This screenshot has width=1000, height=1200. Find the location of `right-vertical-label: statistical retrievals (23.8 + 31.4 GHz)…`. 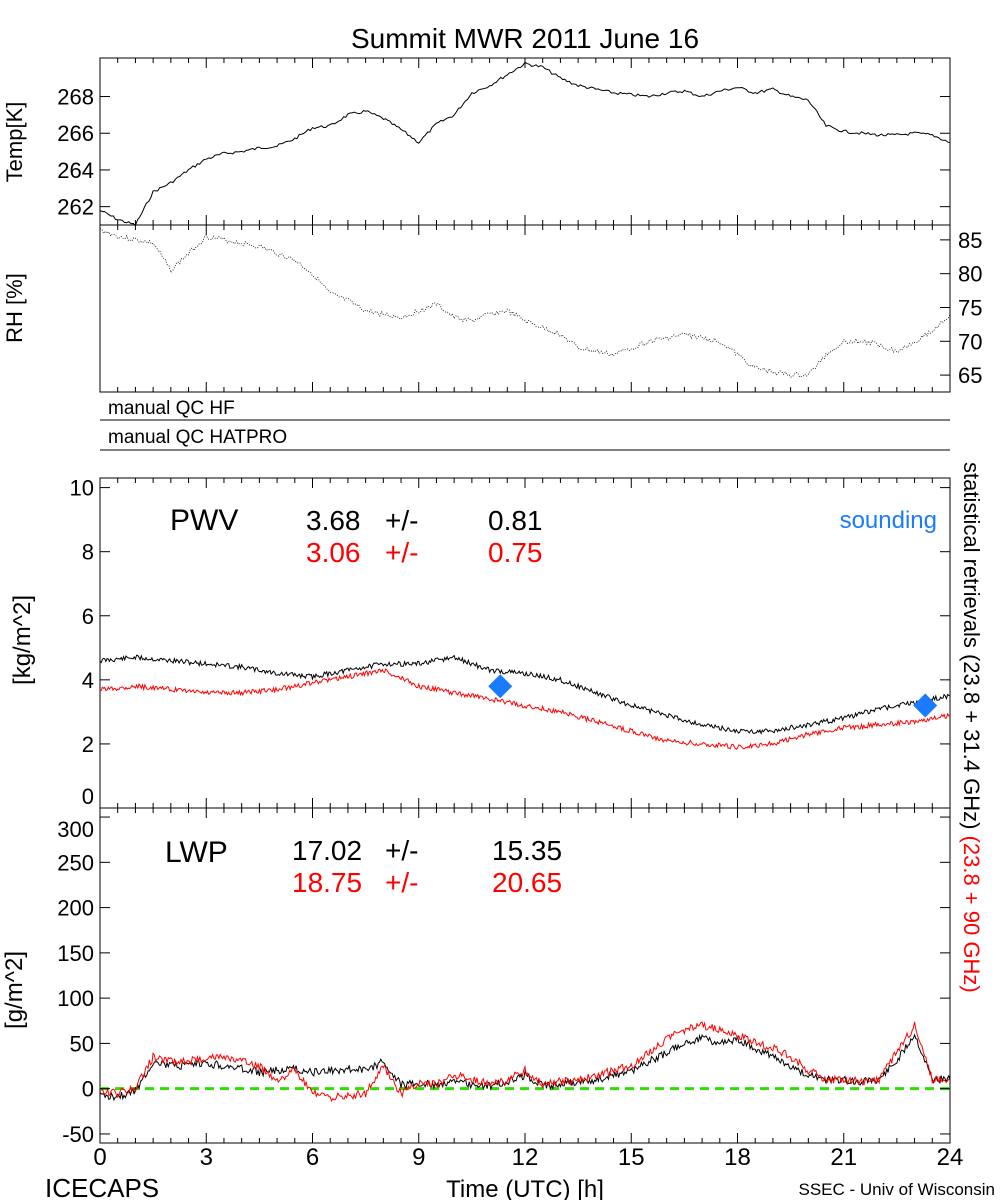

right-vertical-label: statistical retrievals (23.8 + 31.4 GHz)… is located at coordinates (971, 727).